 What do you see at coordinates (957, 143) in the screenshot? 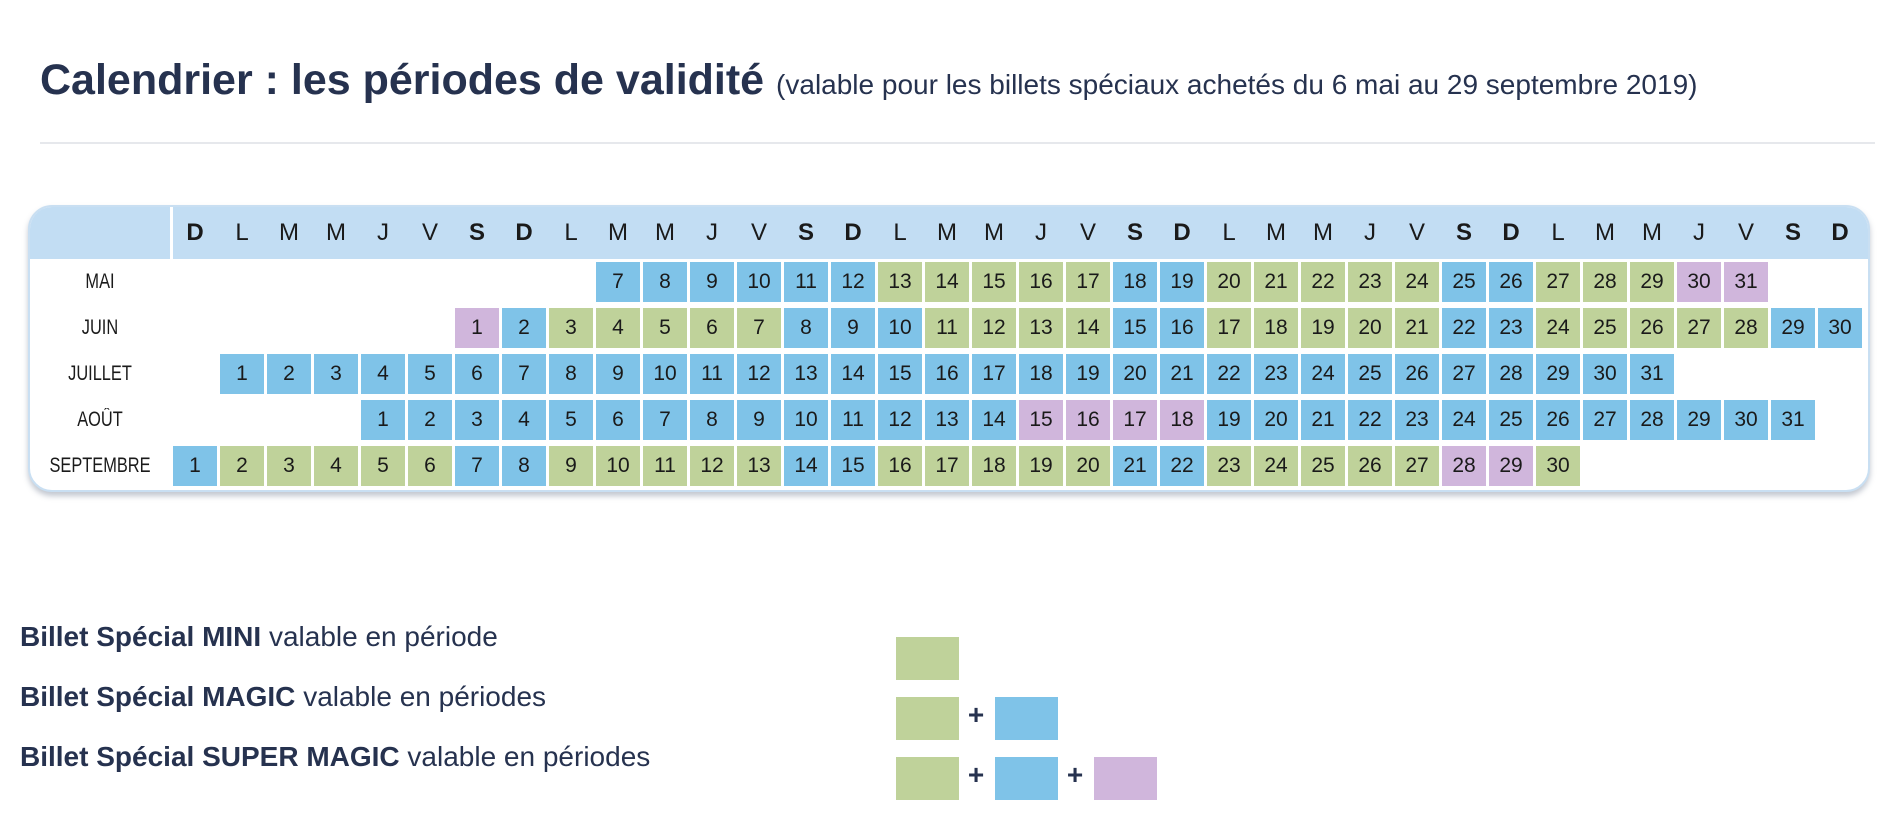
I see `title-divider` at bounding box center [957, 143].